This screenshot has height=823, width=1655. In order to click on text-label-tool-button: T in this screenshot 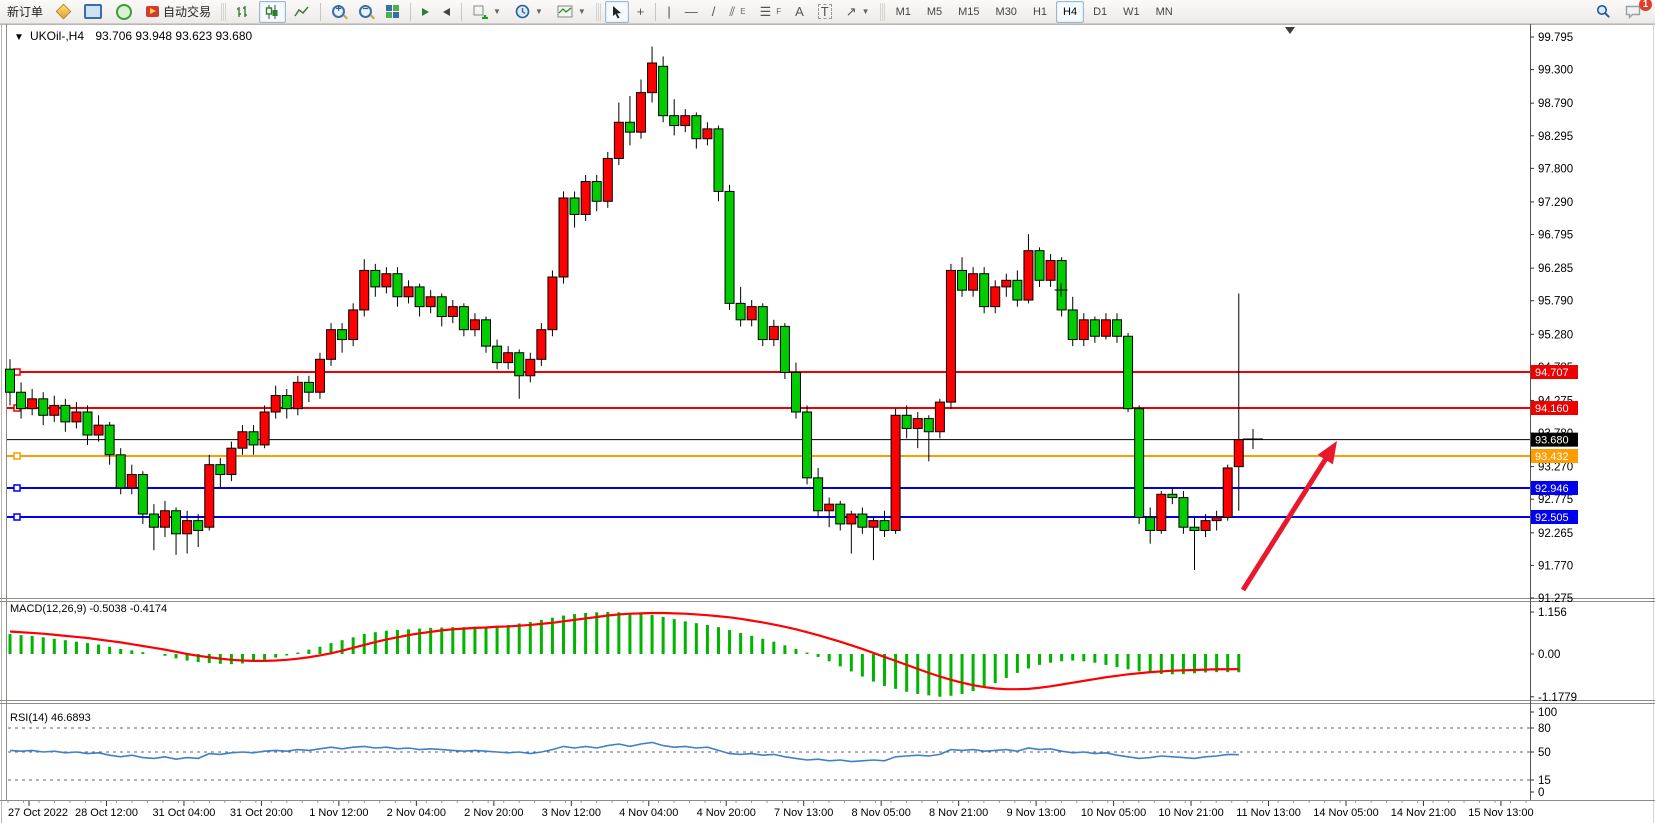, I will do `click(825, 12)`.